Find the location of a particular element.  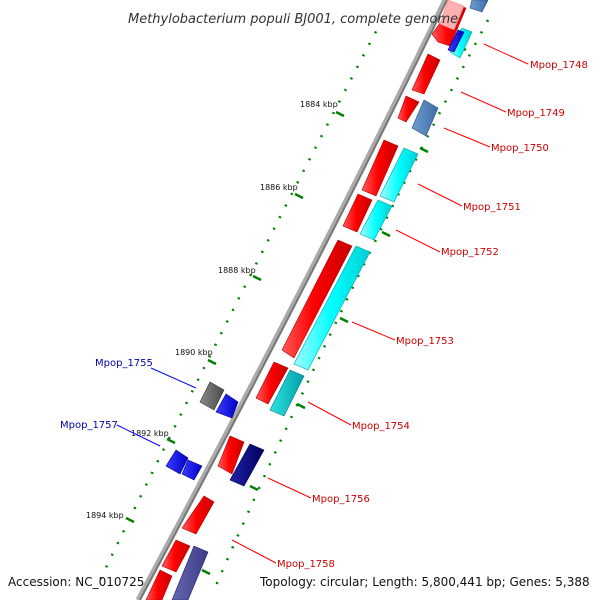

tick-label-1884: 1884 kbp is located at coordinates (319, 104).